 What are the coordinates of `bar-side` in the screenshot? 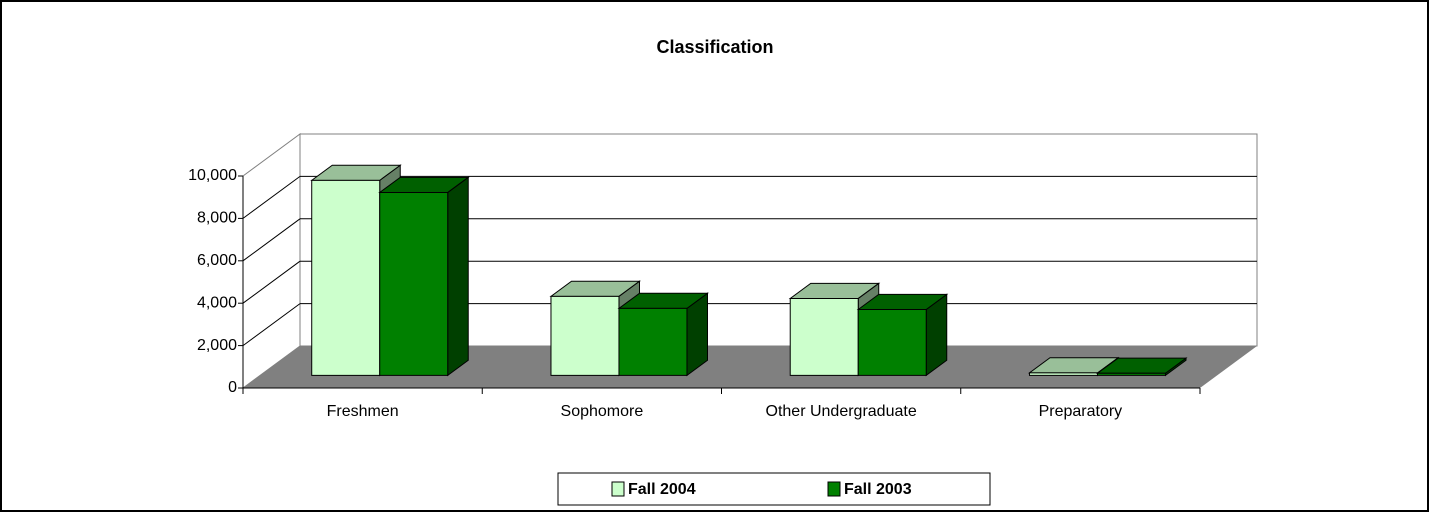 It's located at (458, 276).